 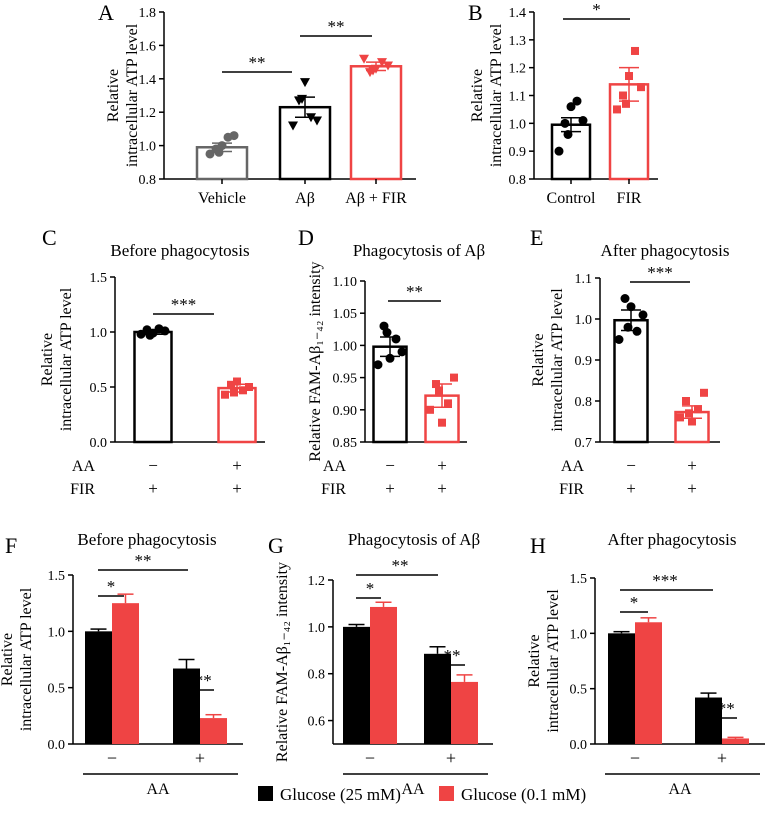 I want to click on y-tick-label: 1.10, so click(x=345, y=282).